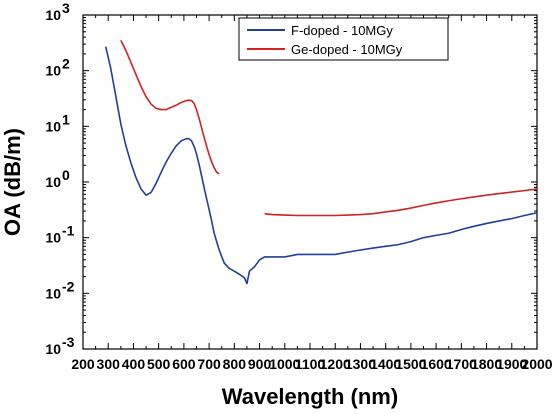 The image size is (556, 414). I want to click on legend-label-ge-doped: Ge-doped - 10MGy, so click(347, 49).